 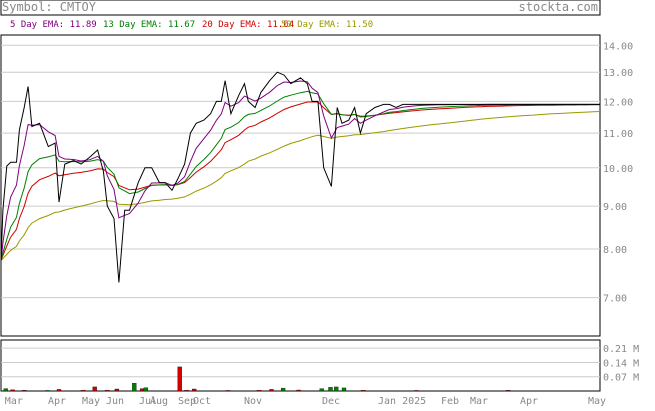 I want to click on price-tick-label: 14.00, so click(x=618, y=46).